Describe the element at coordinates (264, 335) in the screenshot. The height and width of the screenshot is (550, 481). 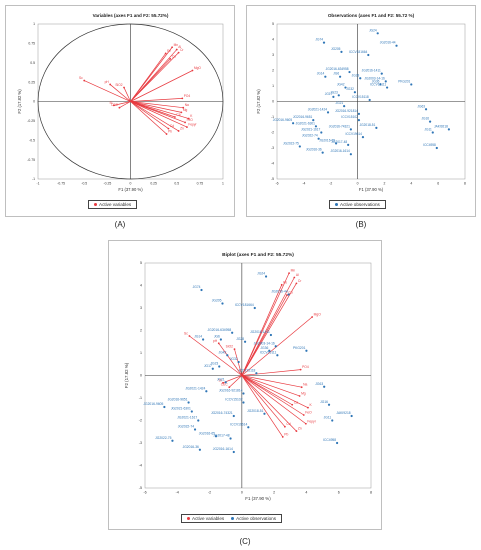
I see `variable-vector-cu` at that location.